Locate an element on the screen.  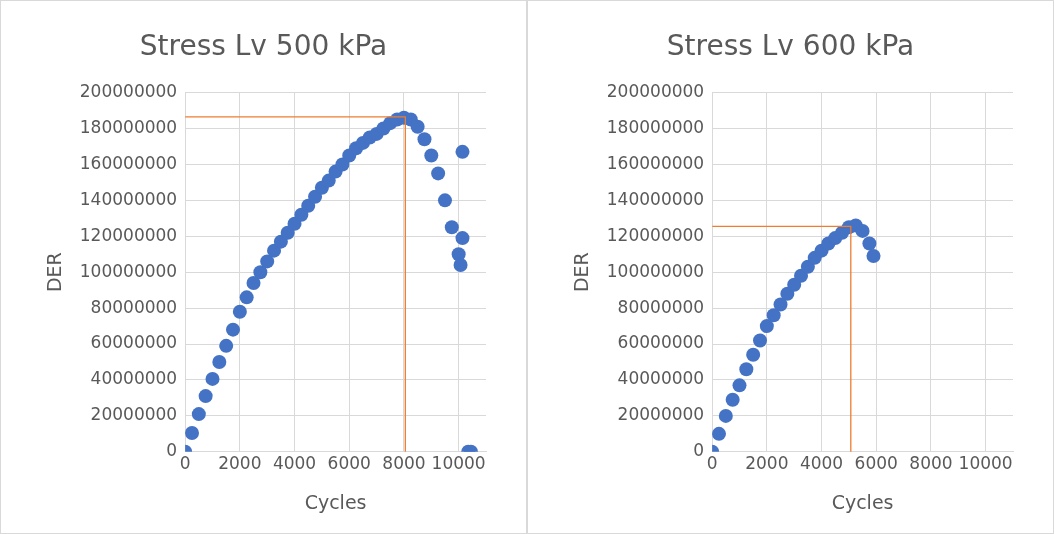
chart-title: Stress Lv 500 kPa is located at coordinates (263, 46).